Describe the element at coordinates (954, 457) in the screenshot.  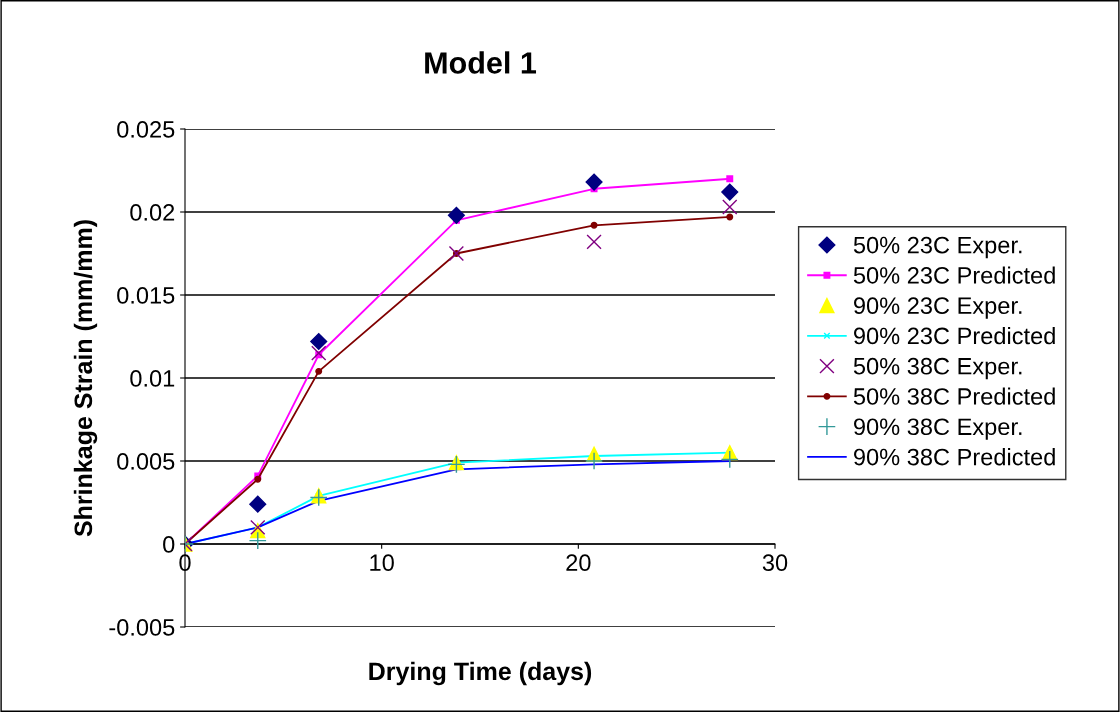
I see `legend-label: 90% 38C Predicted` at that location.